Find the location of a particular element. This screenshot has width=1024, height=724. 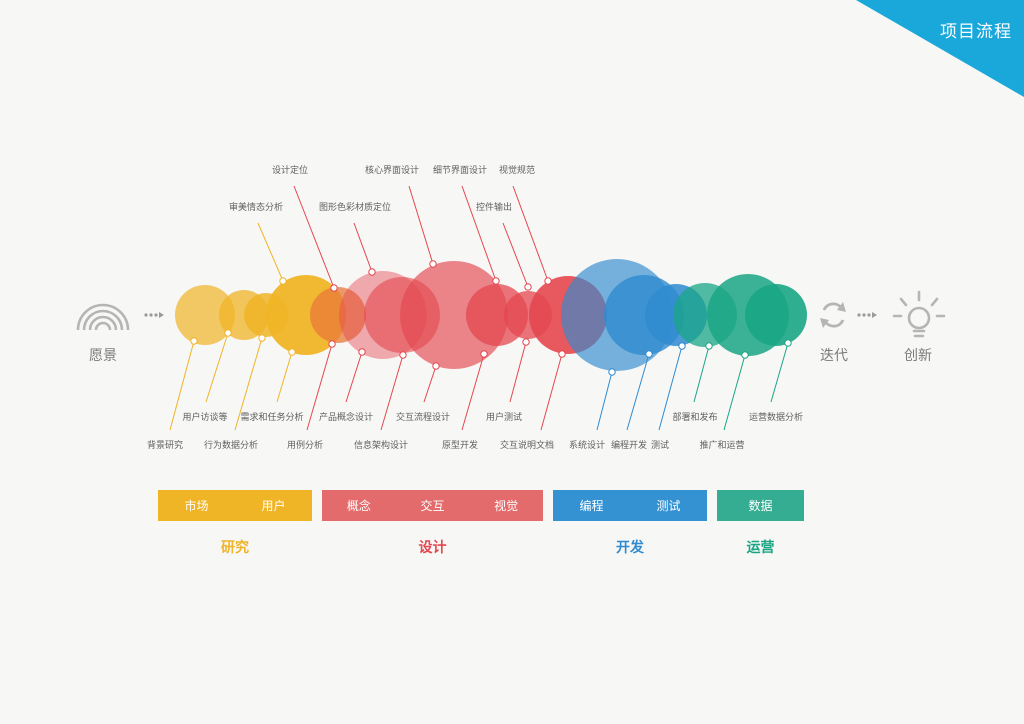

rainbow-icon is located at coordinates (103, 317).